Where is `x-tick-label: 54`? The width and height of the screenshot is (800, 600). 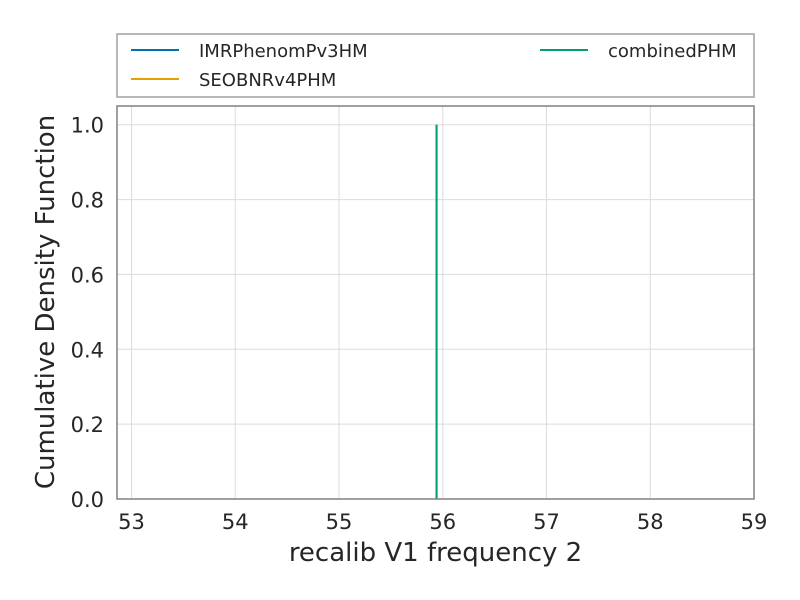
x-tick-label: 54 is located at coordinates (235, 522).